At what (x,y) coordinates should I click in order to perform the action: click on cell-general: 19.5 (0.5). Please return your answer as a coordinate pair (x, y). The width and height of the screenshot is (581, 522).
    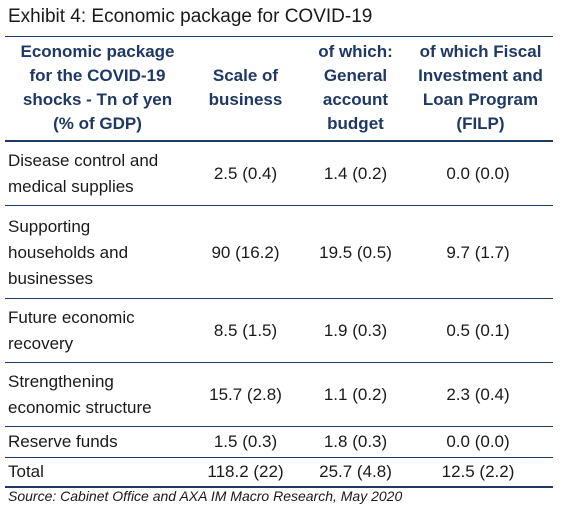
    Looking at the image, I should click on (355, 252).